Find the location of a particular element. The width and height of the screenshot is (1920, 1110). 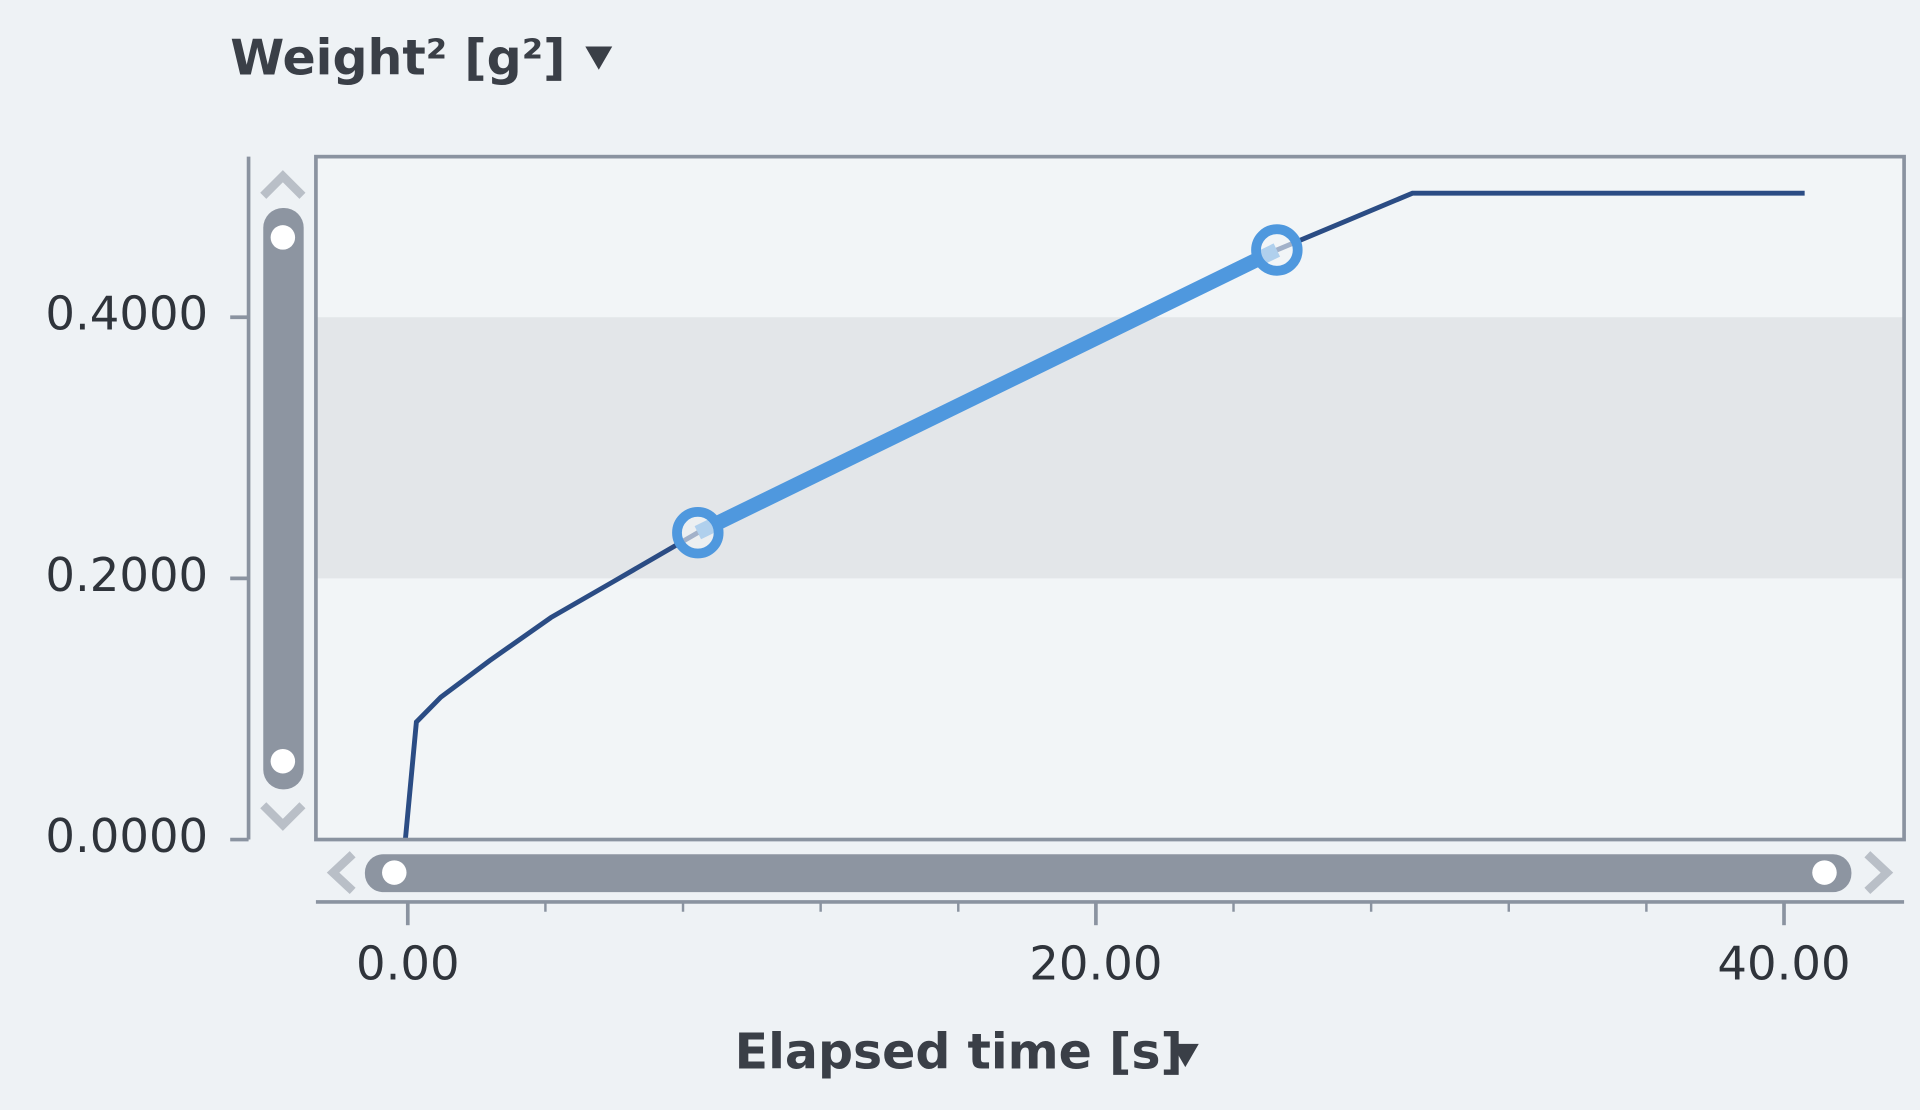

fit-segment is located at coordinates (987, 391).